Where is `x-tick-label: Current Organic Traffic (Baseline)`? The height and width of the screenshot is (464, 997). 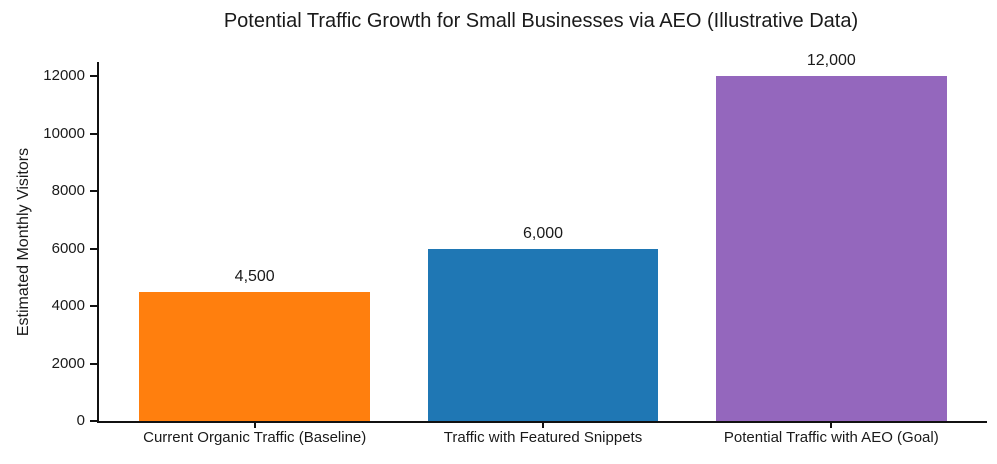
x-tick-label: Current Organic Traffic (Baseline) is located at coordinates (255, 437).